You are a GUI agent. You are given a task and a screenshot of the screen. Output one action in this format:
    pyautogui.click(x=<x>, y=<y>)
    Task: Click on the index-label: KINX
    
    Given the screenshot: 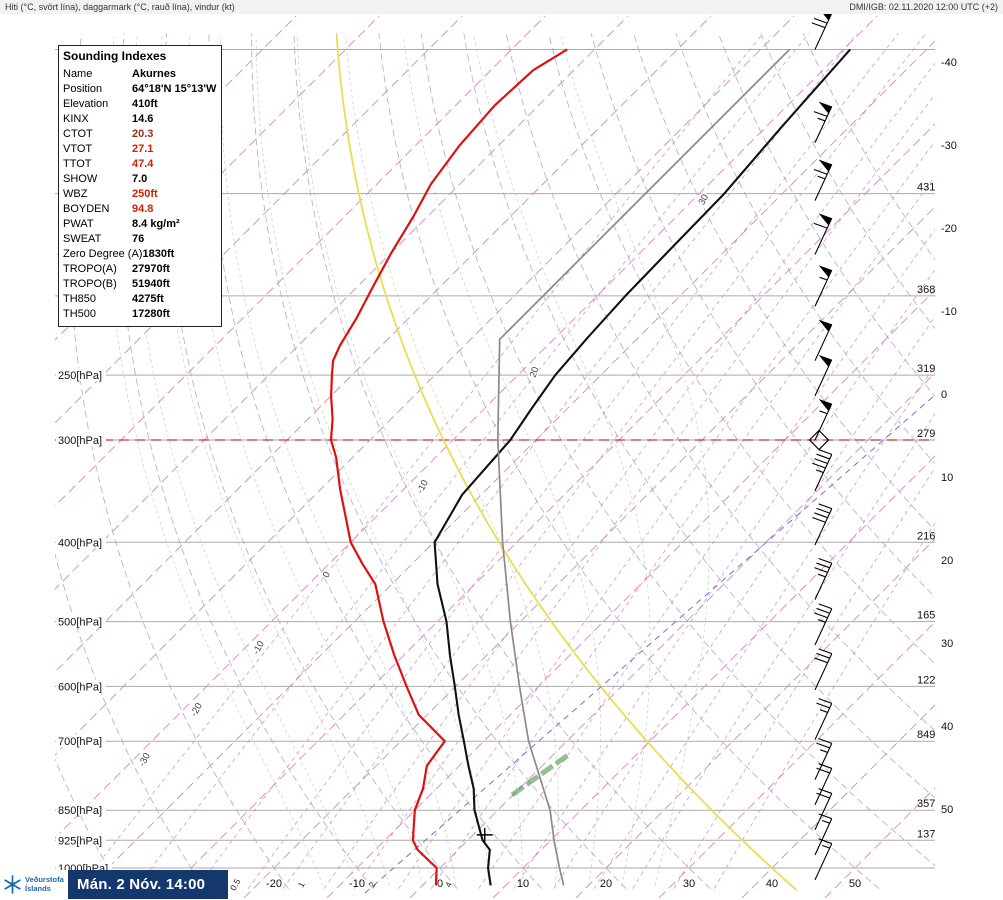 What is the action you would take?
    pyautogui.click(x=76, y=119)
    